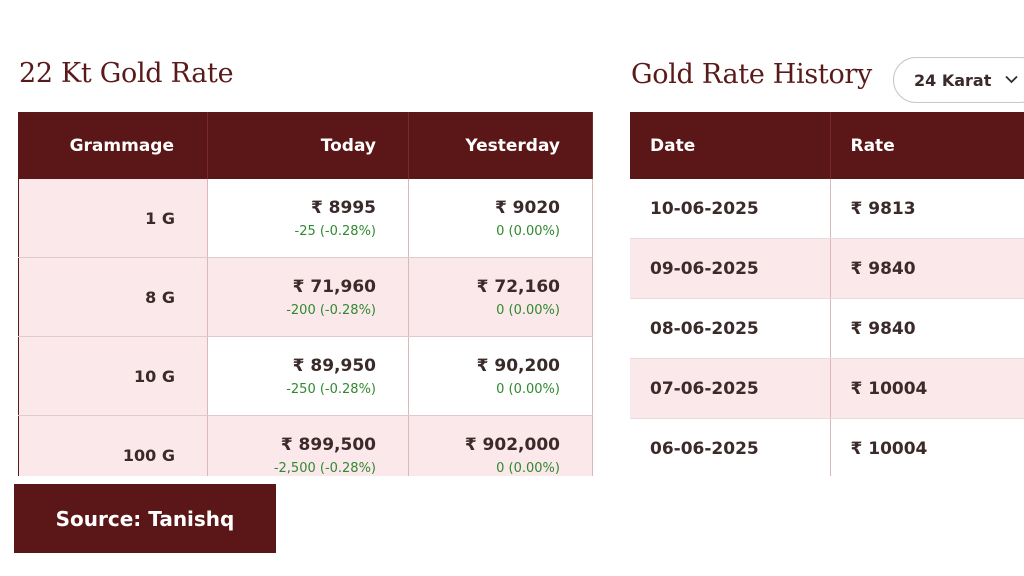 This screenshot has width=1024, height=576. Describe the element at coordinates (334, 365) in the screenshot. I see `today-price: ₹ 89,950` at that location.